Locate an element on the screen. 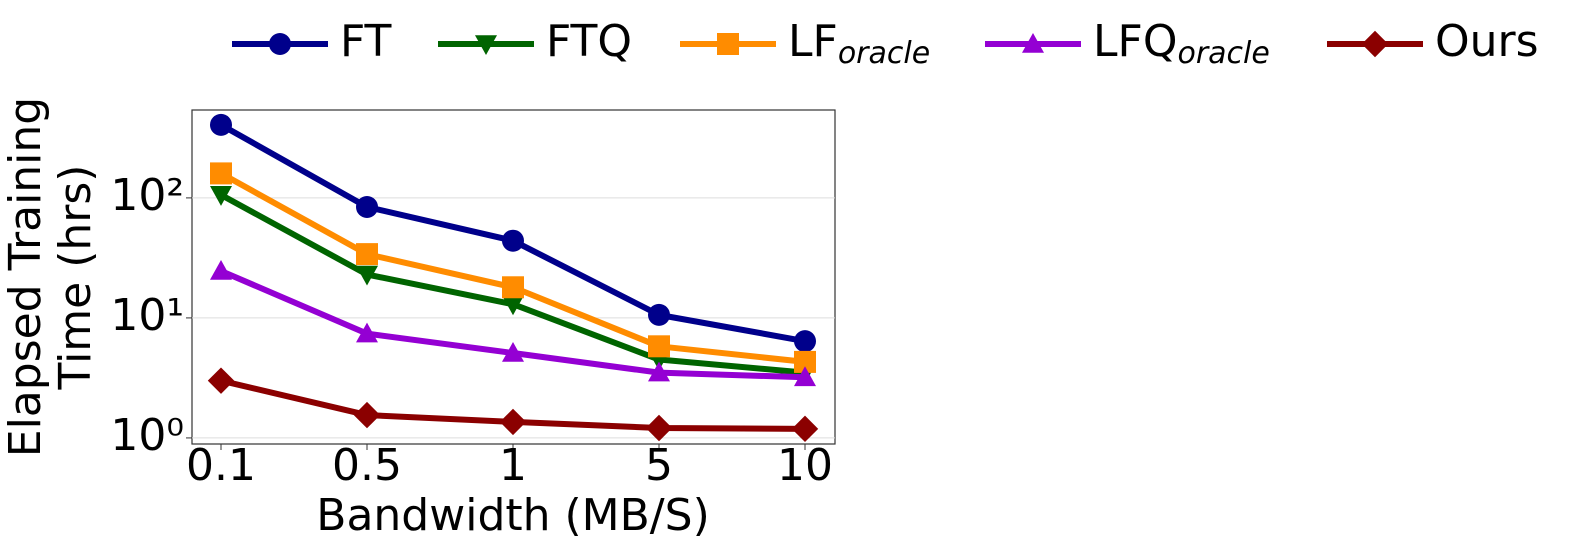  legend-label: FTQ is located at coordinates (589, 41).